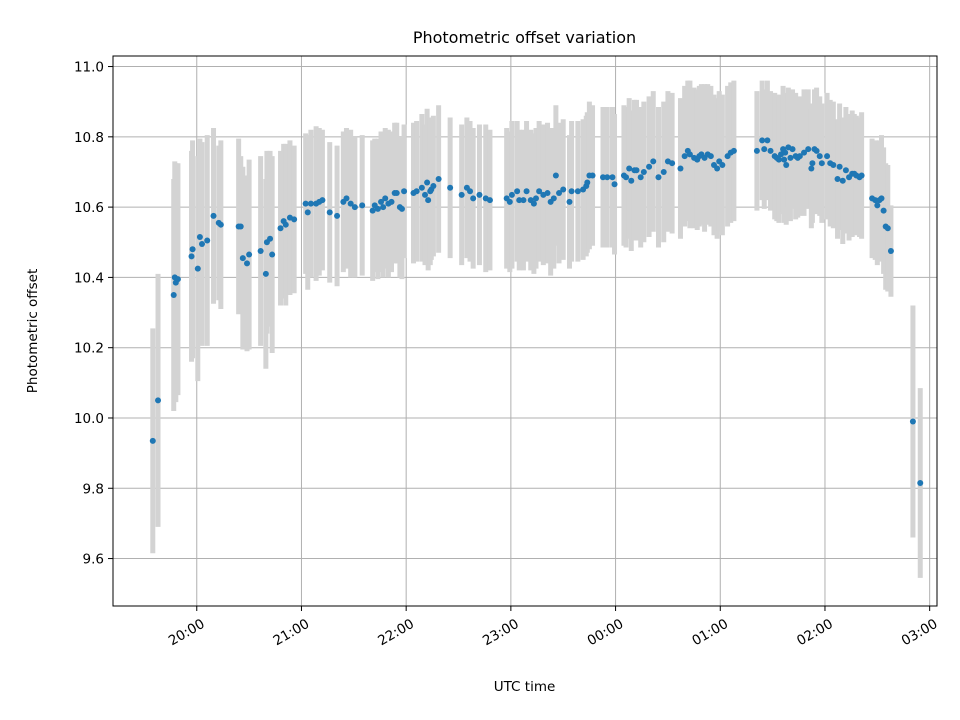 Image resolution: width=960 pixels, height=720 pixels. Describe the element at coordinates (524, 37) in the screenshot. I see `chart-title: Photometric offset variation` at that location.